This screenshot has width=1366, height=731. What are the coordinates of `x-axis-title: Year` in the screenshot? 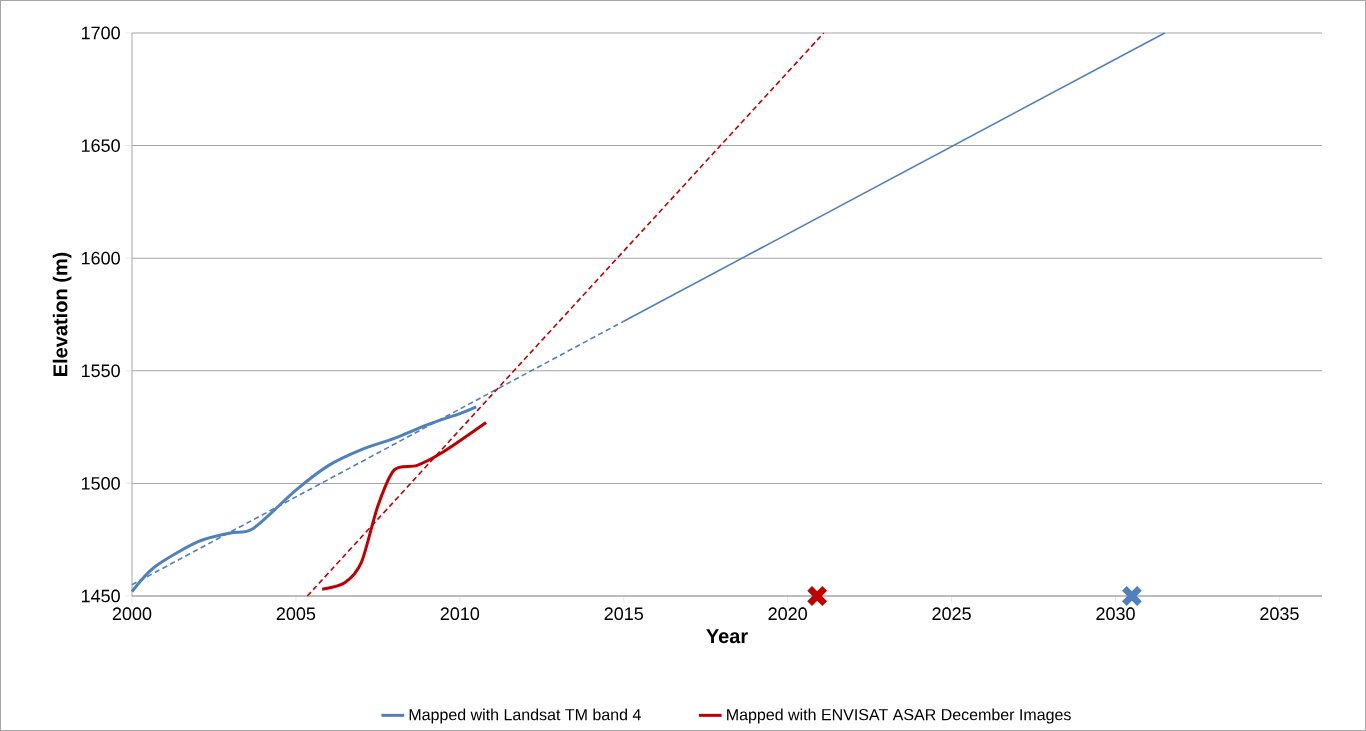 It's located at (727, 636).